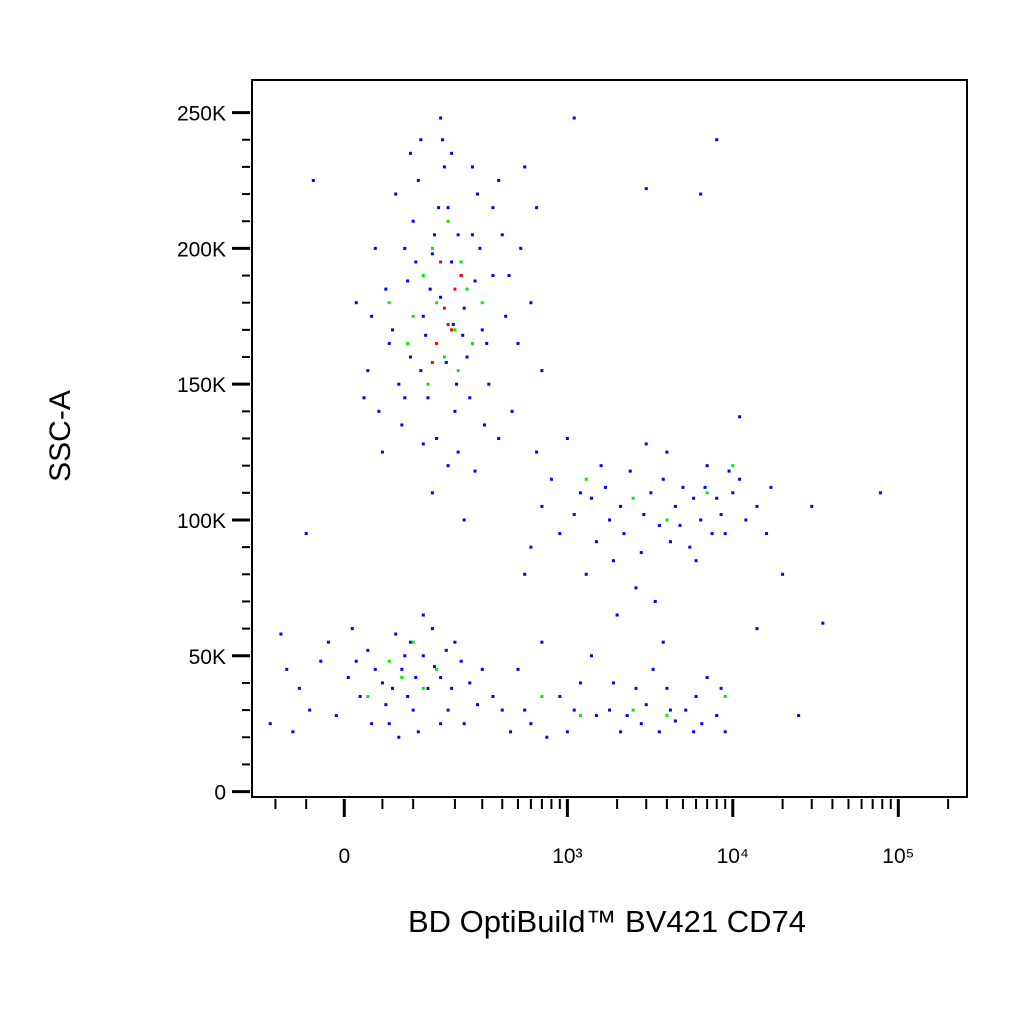 This screenshot has width=1024, height=1029. Describe the element at coordinates (201, 521) in the screenshot. I see `y-tick-label: 100K` at that location.